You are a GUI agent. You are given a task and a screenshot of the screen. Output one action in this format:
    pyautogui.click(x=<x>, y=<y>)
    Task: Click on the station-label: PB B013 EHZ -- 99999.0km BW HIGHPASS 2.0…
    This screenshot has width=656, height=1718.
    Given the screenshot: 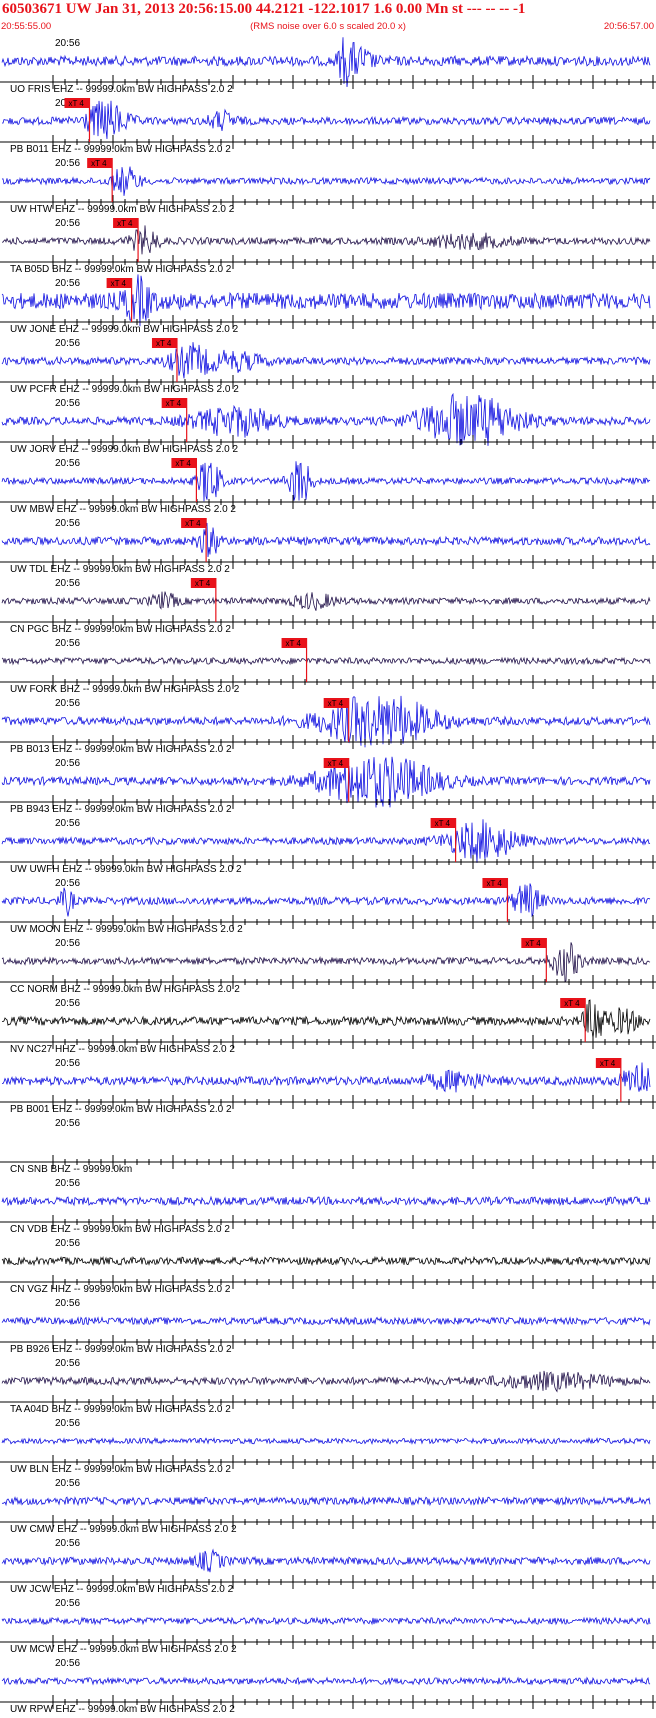 What is the action you would take?
    pyautogui.click(x=121, y=749)
    